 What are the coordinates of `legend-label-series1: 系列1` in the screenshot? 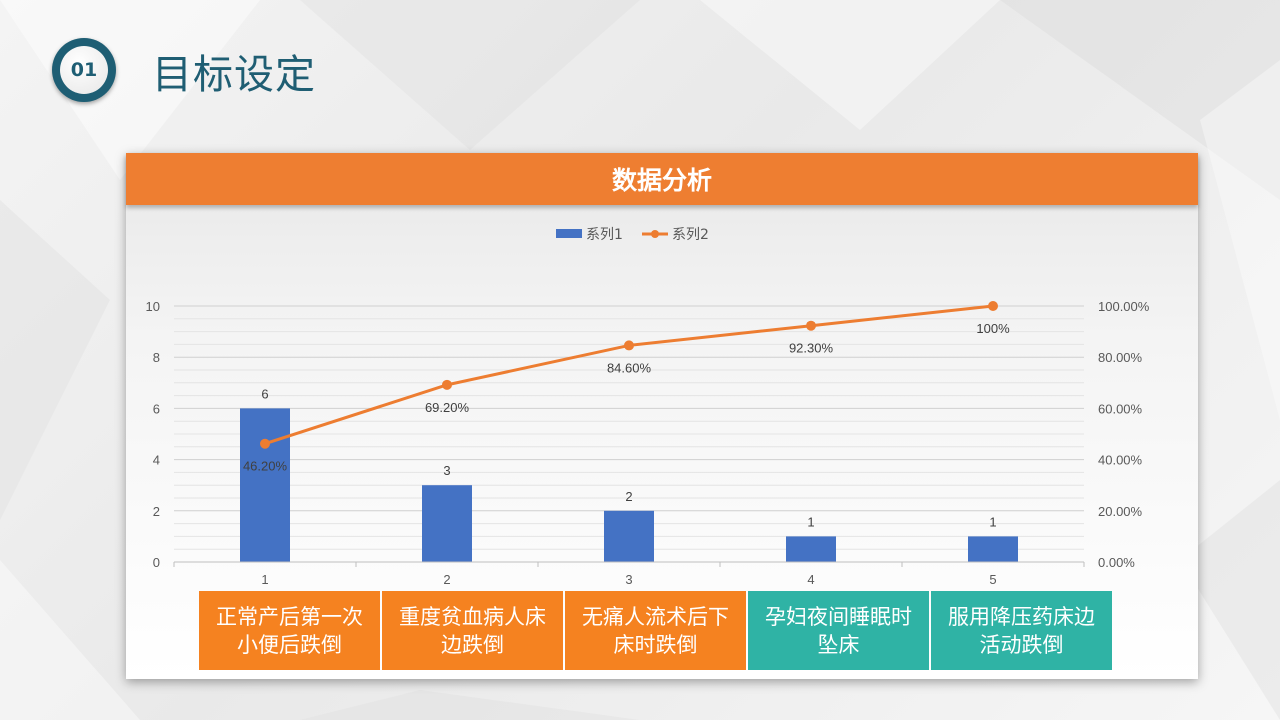 It's located at (604, 235).